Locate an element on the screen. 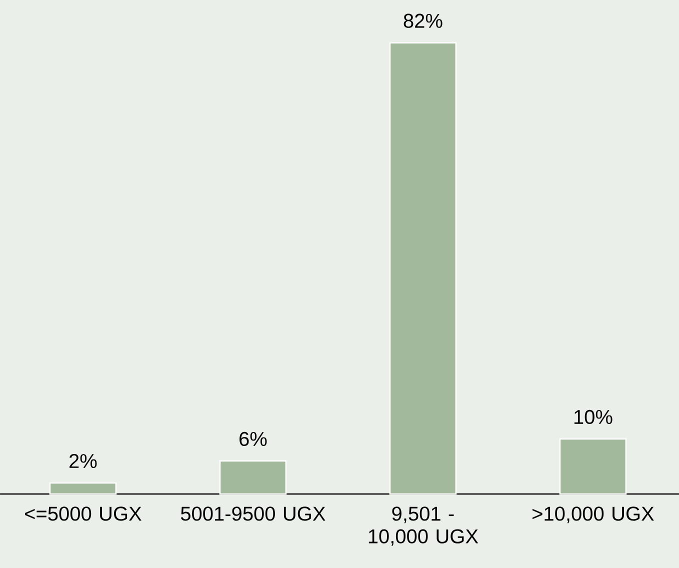  x-tick-label: >10,000 UGX is located at coordinates (593, 515).